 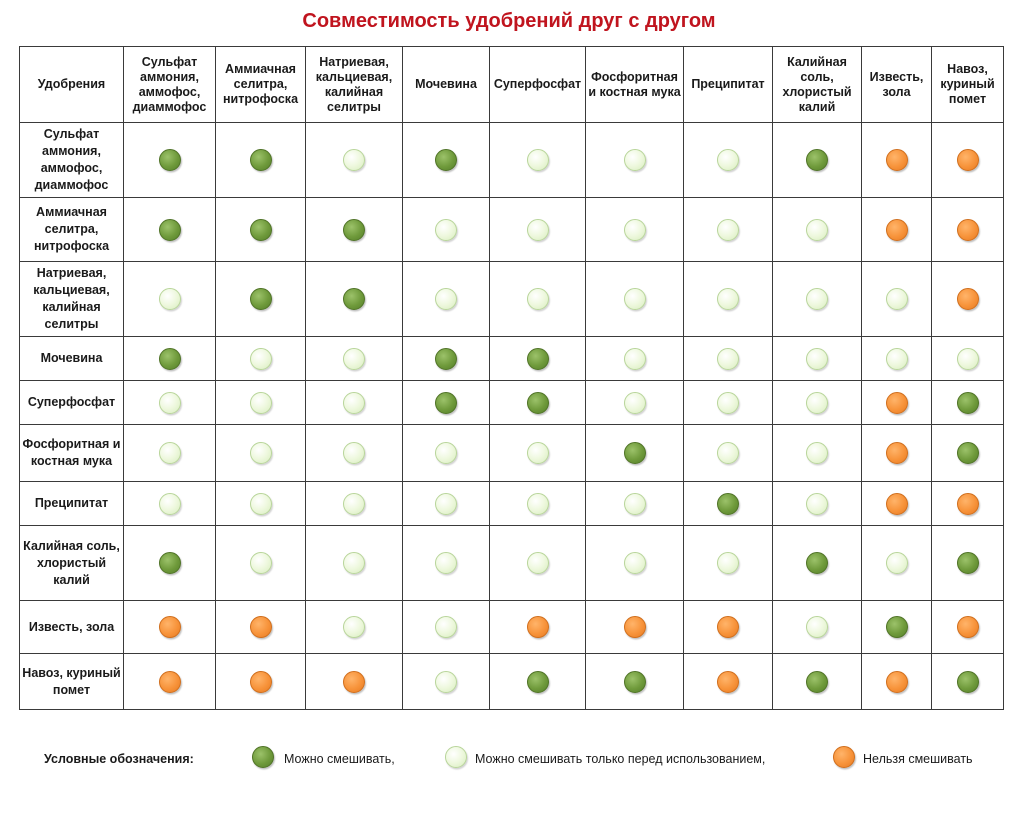 What do you see at coordinates (511, 358) in the screenshot?
I see `table-row: Мочевина` at bounding box center [511, 358].